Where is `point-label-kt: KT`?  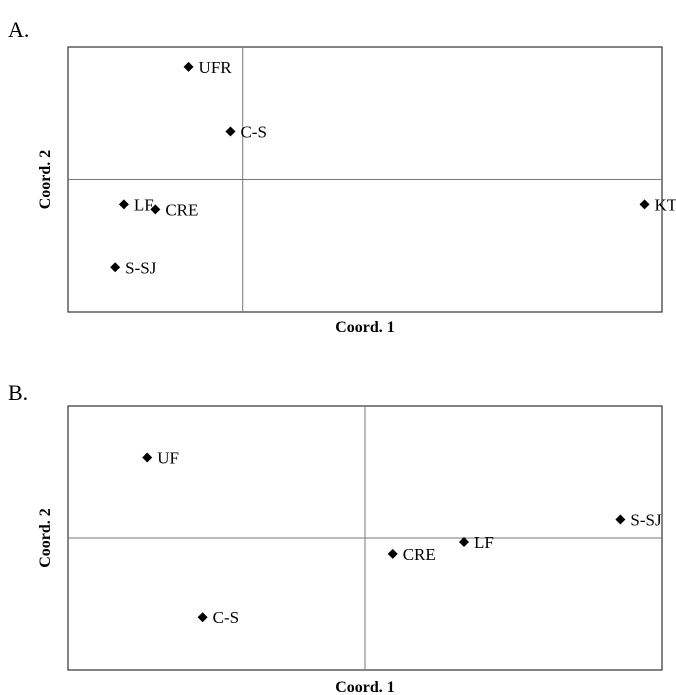
point-label-kt: KT is located at coordinates (665, 204).